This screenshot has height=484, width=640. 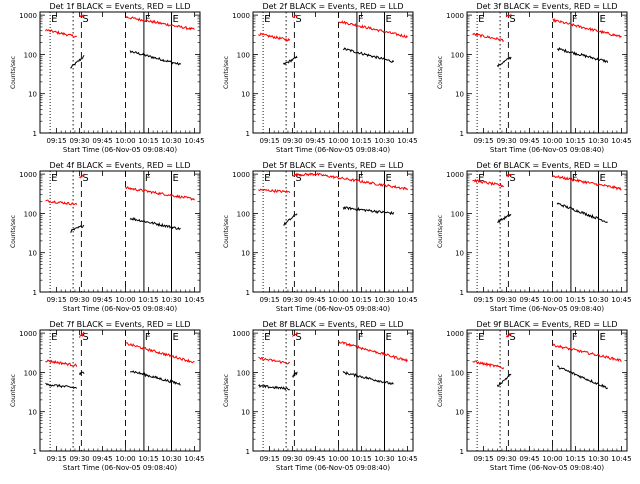 I want to click on x-tick-label: 09:15, so click(x=269, y=141).